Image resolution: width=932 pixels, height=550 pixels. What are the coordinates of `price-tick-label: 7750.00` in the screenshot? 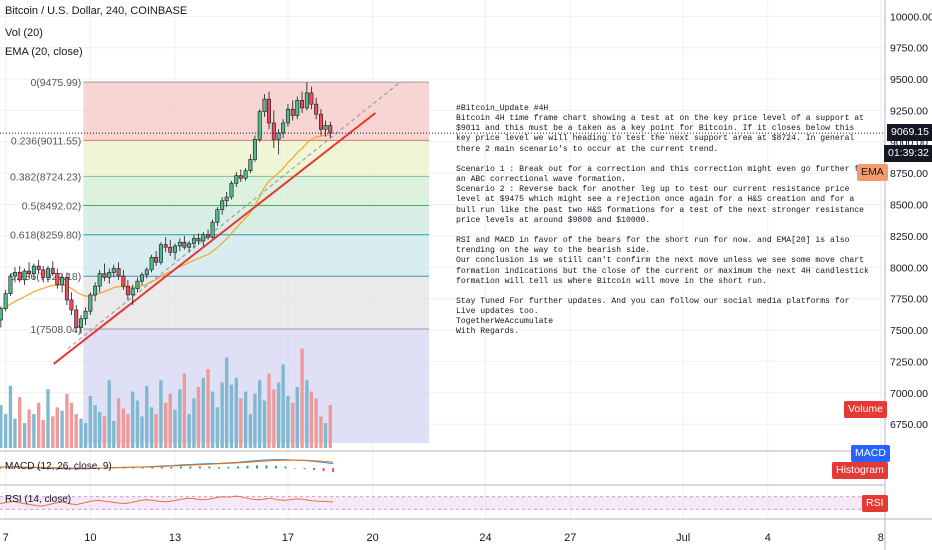 It's located at (909, 300).